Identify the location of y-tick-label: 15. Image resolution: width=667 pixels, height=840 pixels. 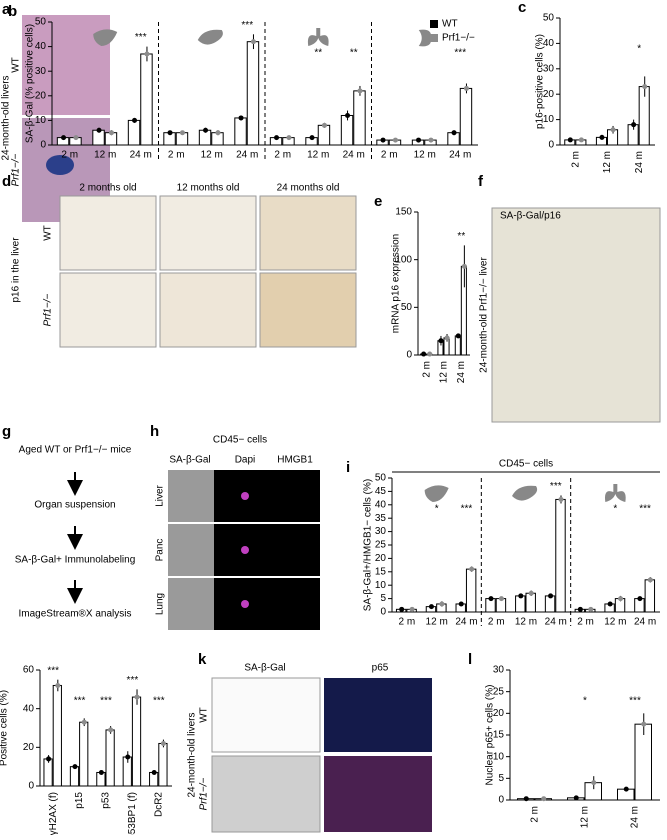
(381, 571).